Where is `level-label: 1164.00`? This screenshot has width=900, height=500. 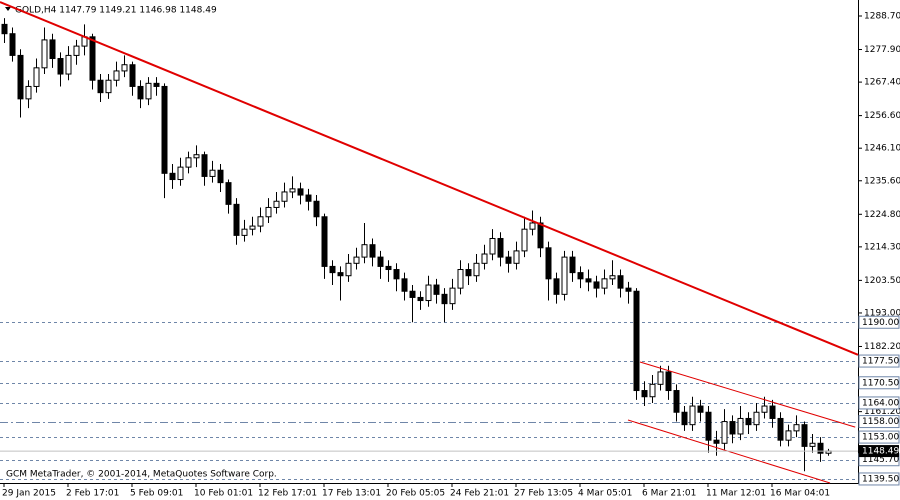
level-label: 1164.00 is located at coordinates (880, 403).